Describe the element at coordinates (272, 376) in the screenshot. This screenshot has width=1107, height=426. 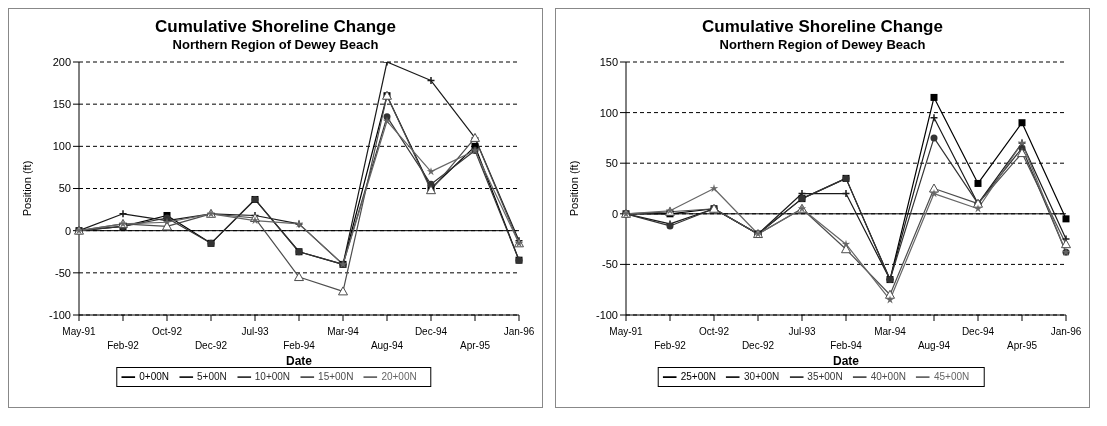
I see `legend-label: 10+00N` at that location.